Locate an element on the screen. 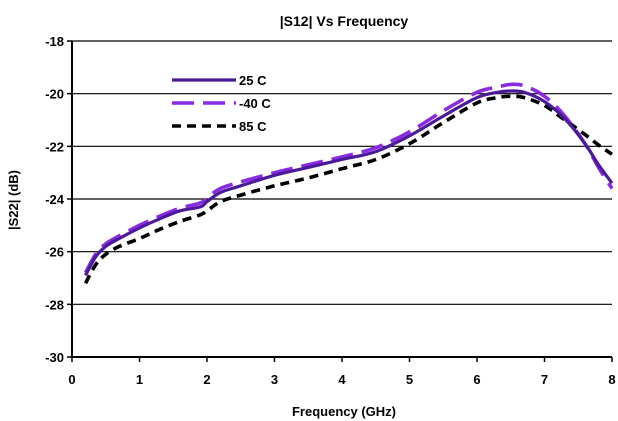  x-tick-label: 6 is located at coordinates (476, 379).